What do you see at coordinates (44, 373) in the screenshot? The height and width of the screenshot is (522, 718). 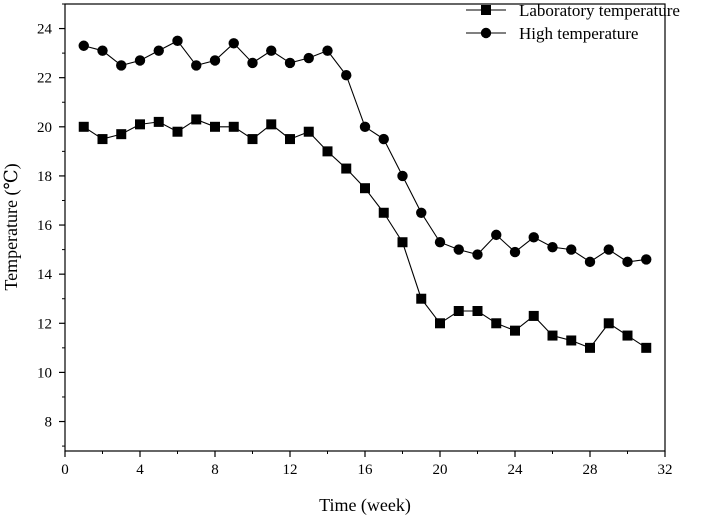 I see `y-tick-label: 10` at bounding box center [44, 373].